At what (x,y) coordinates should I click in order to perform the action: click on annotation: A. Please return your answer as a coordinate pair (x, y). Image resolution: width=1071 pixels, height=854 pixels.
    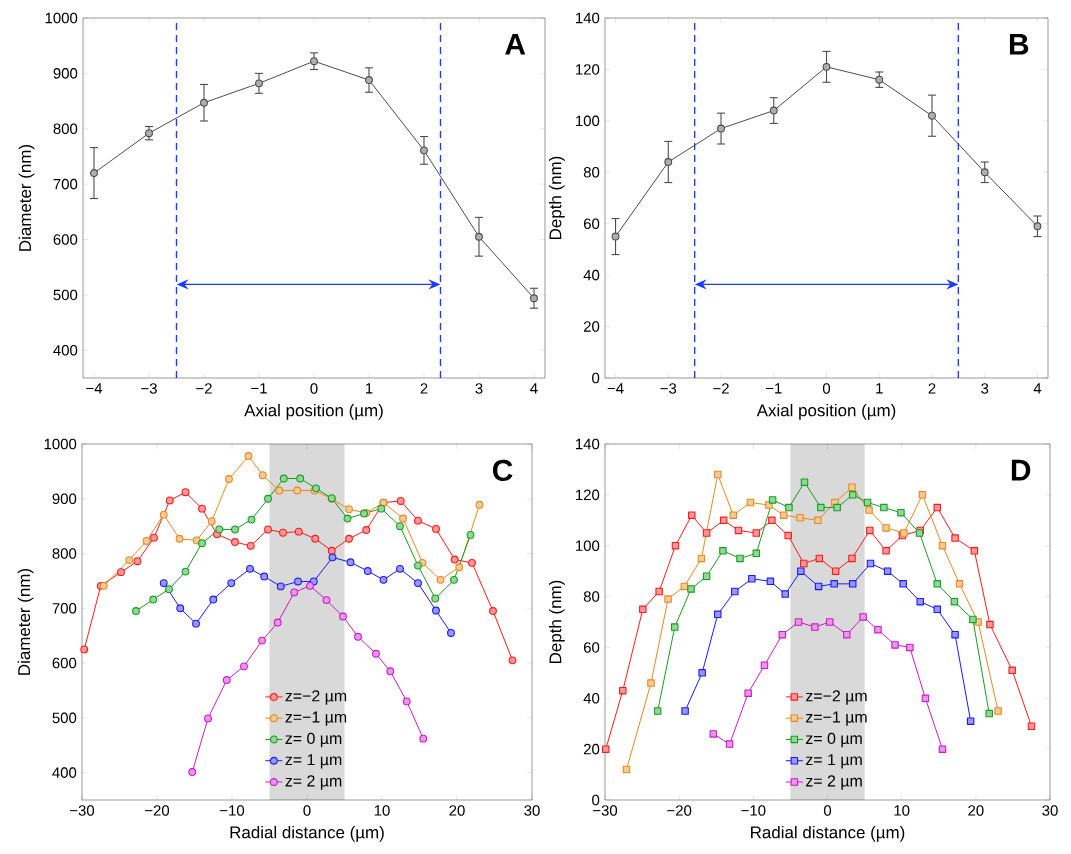
    Looking at the image, I should click on (515, 44).